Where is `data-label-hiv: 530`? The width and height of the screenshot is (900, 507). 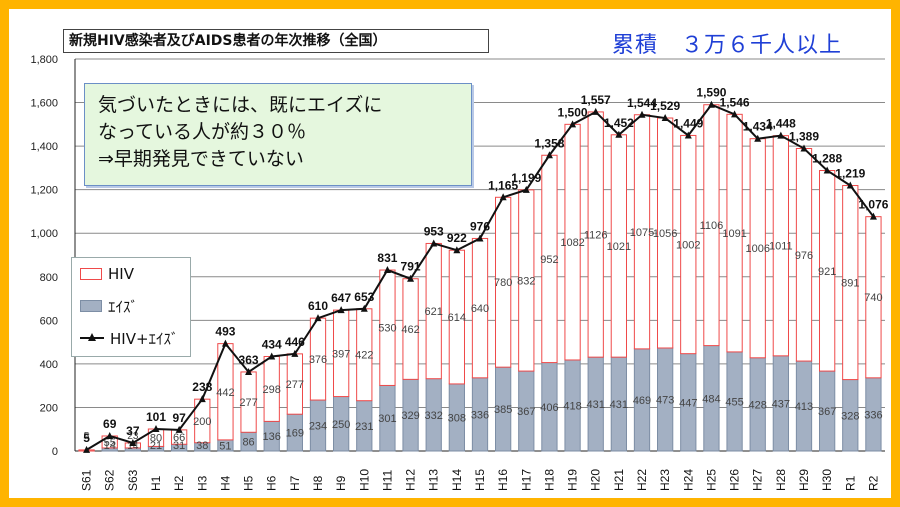
data-label-hiv: 530 is located at coordinates (387, 329).